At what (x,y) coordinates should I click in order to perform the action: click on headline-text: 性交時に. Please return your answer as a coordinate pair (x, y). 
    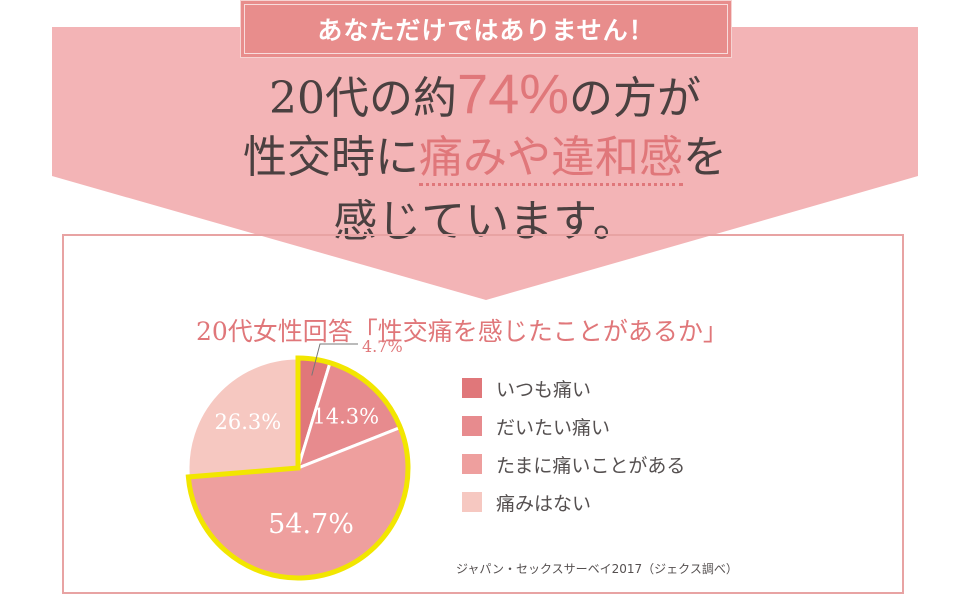
    Looking at the image, I should click on (331, 157).